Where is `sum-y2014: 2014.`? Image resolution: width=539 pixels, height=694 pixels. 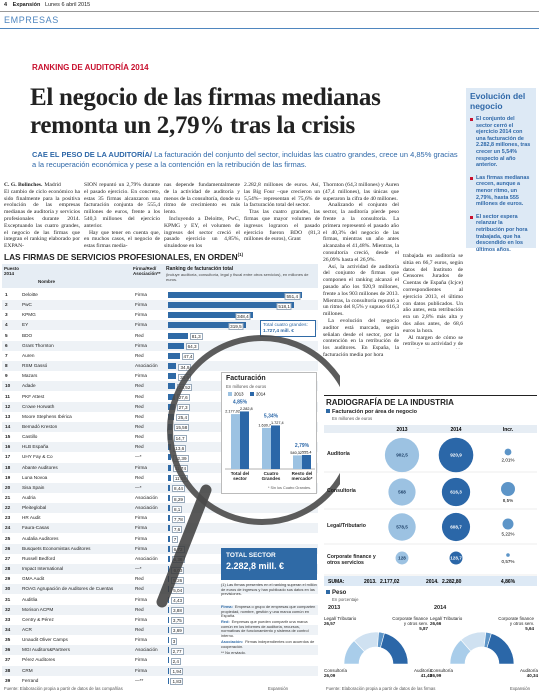 sum-y2014: 2014. is located at coordinates (432, 582).